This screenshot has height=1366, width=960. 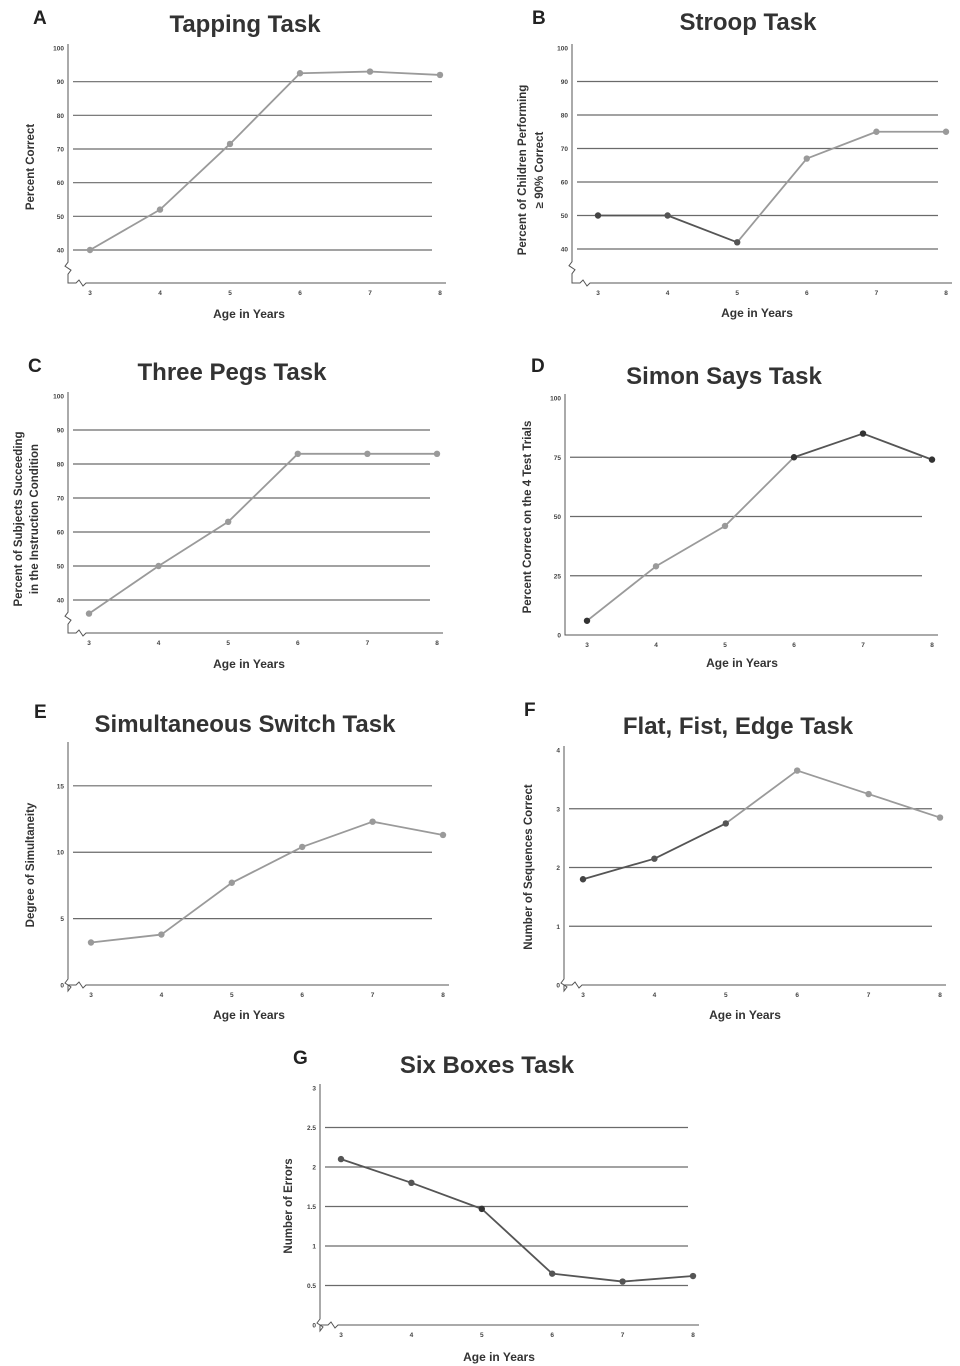 What do you see at coordinates (558, 576) in the screenshot?
I see `y-tick-label: 25` at bounding box center [558, 576].